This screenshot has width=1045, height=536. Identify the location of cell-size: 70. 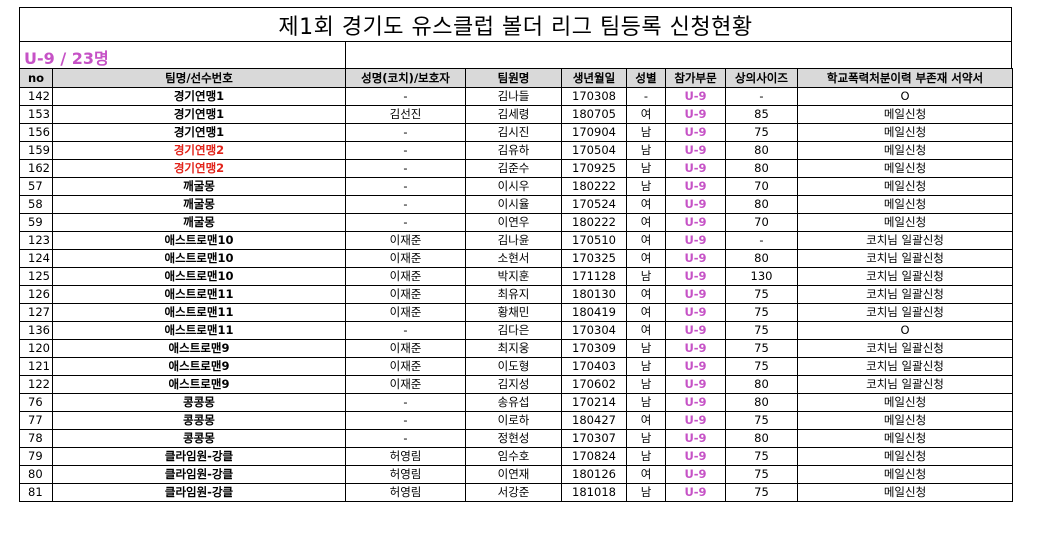
(761, 186).